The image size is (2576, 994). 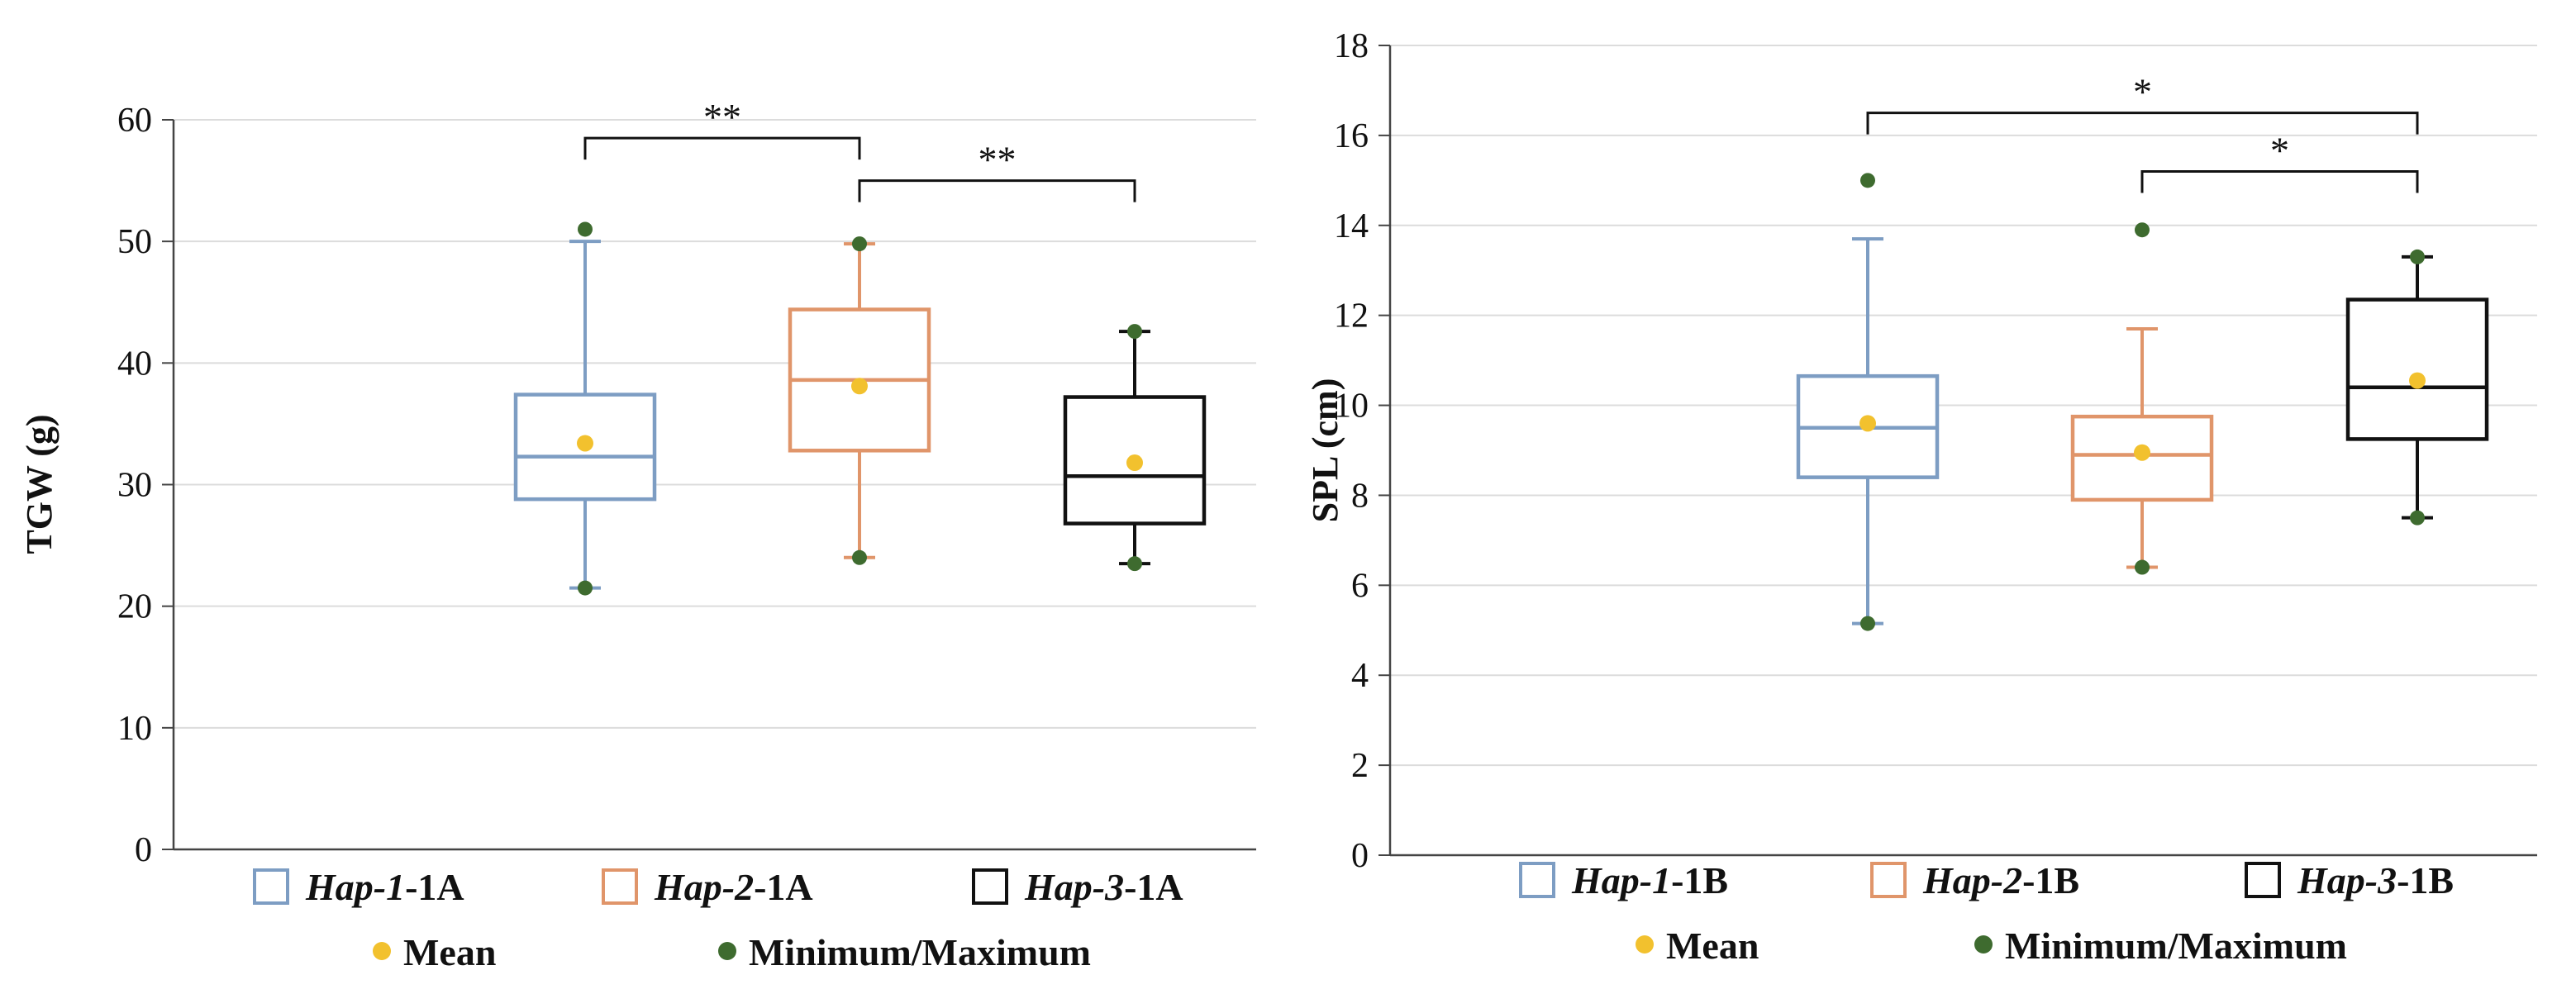 I want to click on y-axis-title: TGW (g), so click(x=40, y=484).